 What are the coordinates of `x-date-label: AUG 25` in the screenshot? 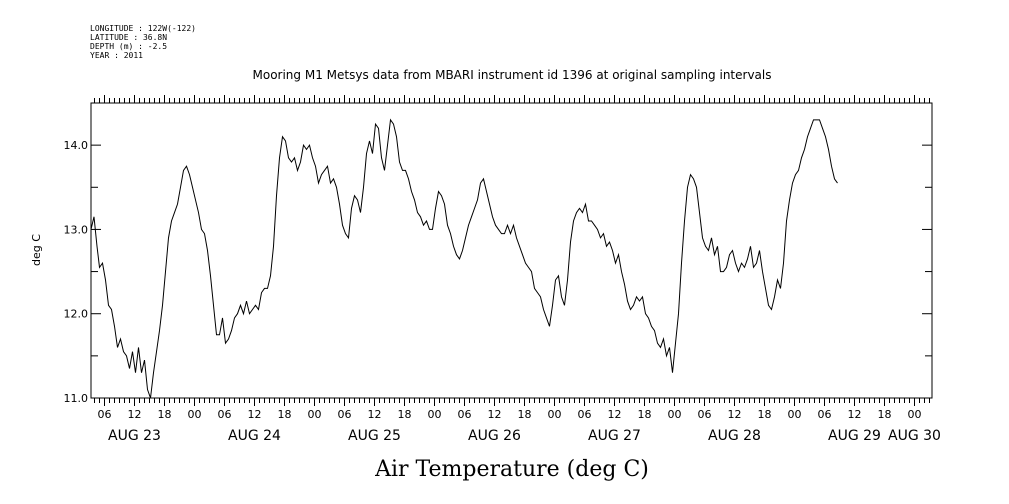 It's located at (374, 436).